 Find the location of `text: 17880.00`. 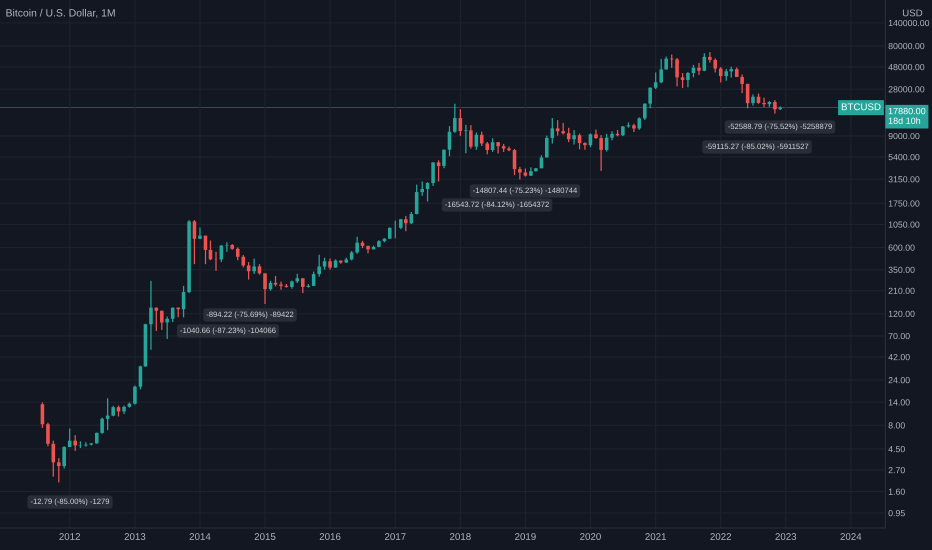

text: 17880.00 is located at coordinates (907, 111).